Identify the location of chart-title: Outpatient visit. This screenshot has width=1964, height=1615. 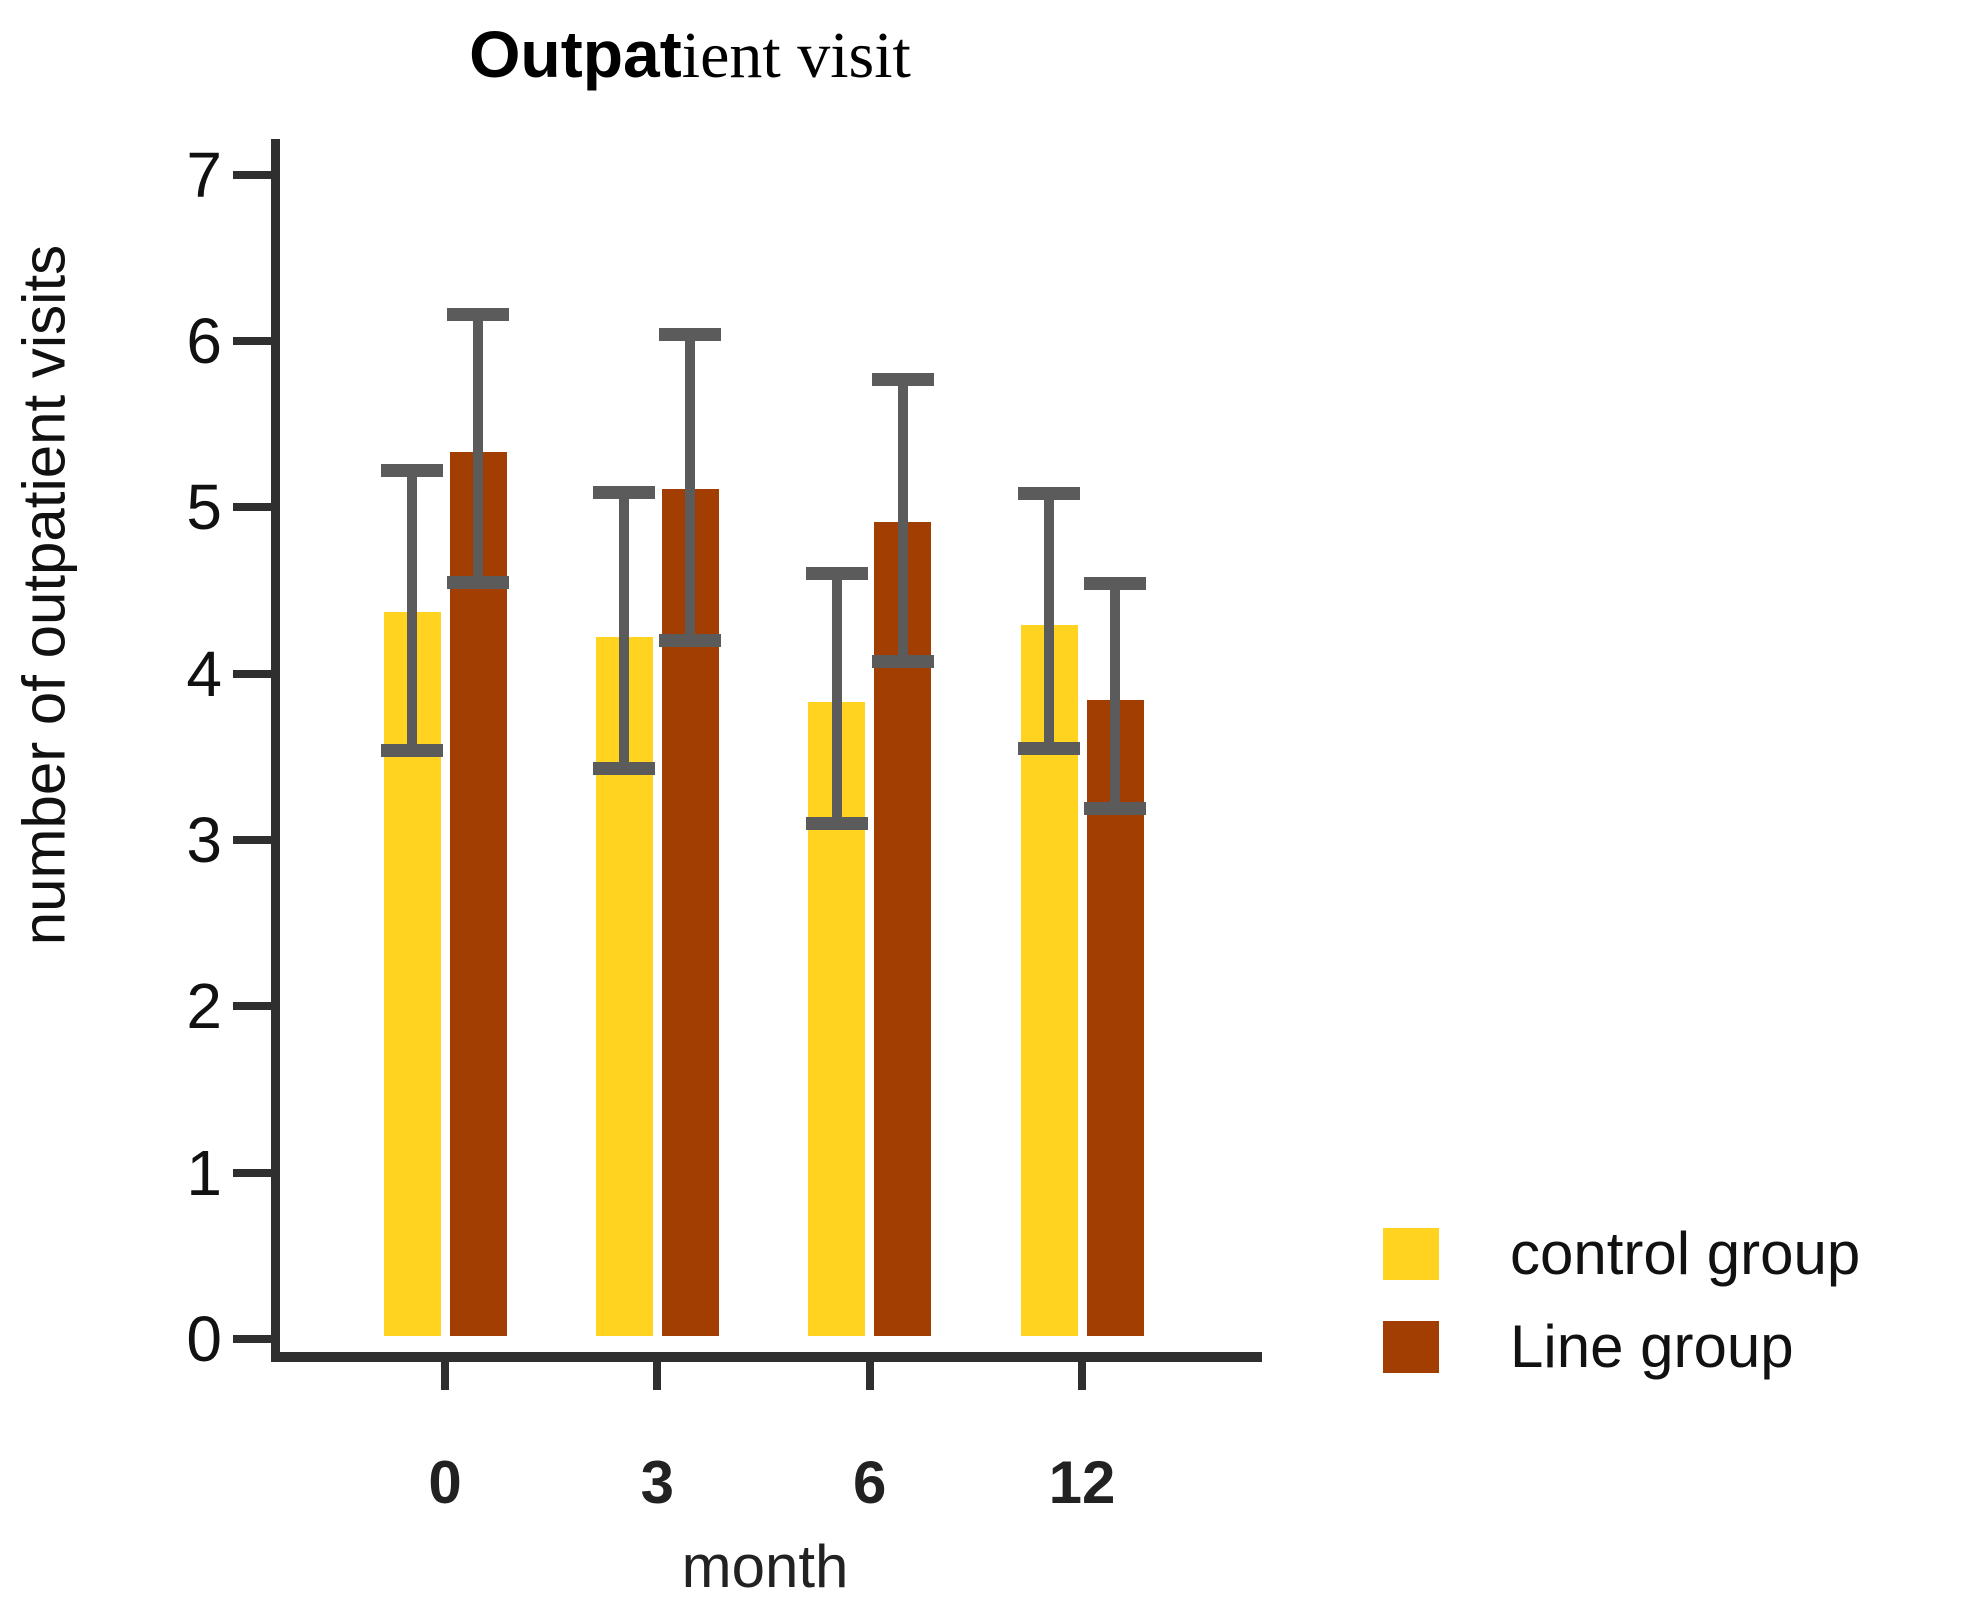
(690, 55).